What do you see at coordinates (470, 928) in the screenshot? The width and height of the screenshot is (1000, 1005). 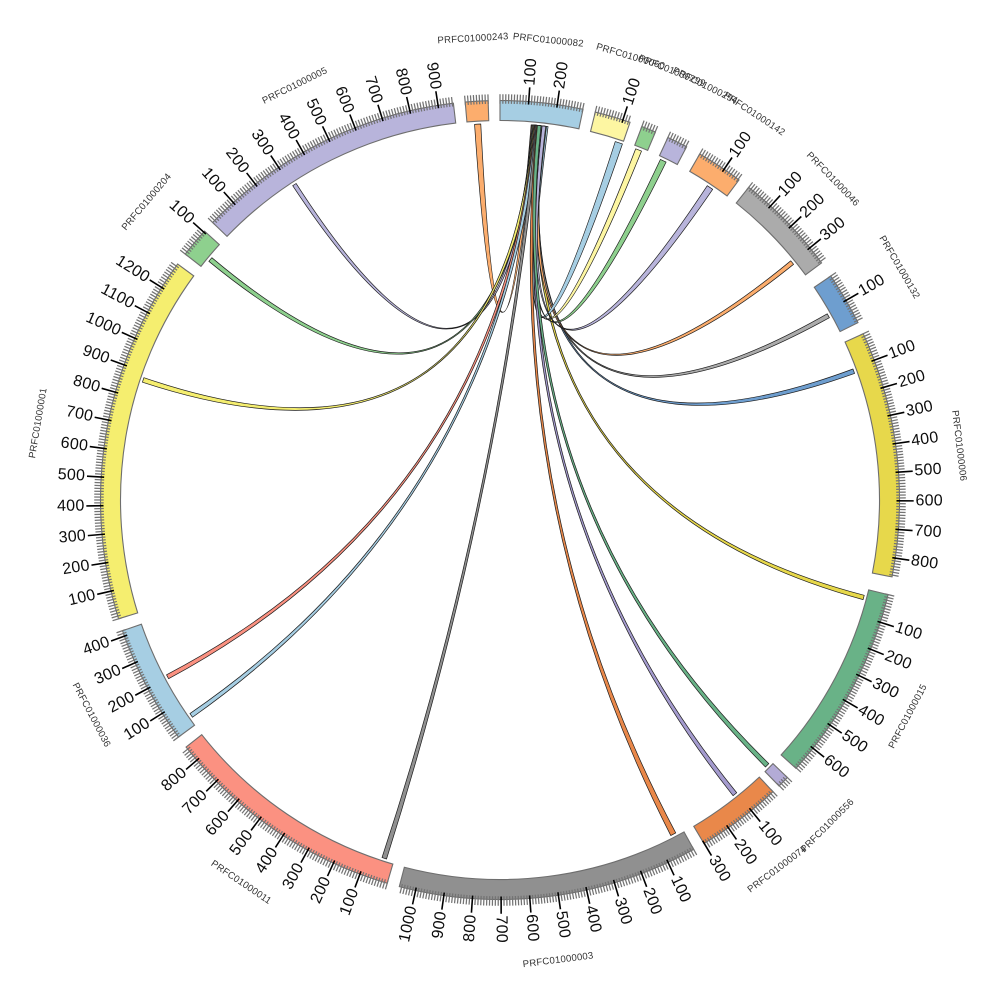 I see `svg-text: 800` at bounding box center [470, 928].